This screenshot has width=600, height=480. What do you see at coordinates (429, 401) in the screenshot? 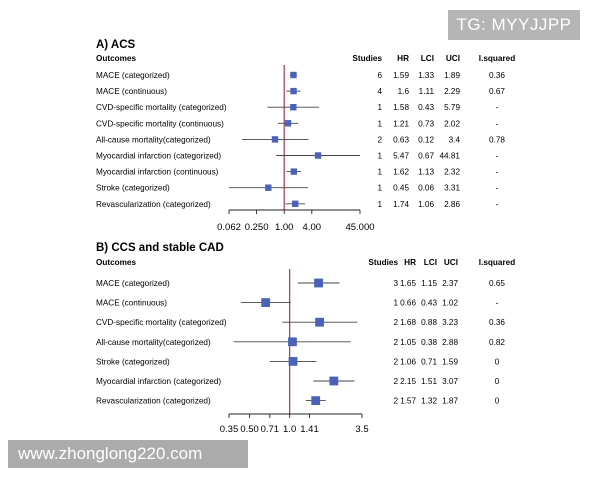
I see `panel-b-lci-value-6: 1.32` at bounding box center [429, 401].